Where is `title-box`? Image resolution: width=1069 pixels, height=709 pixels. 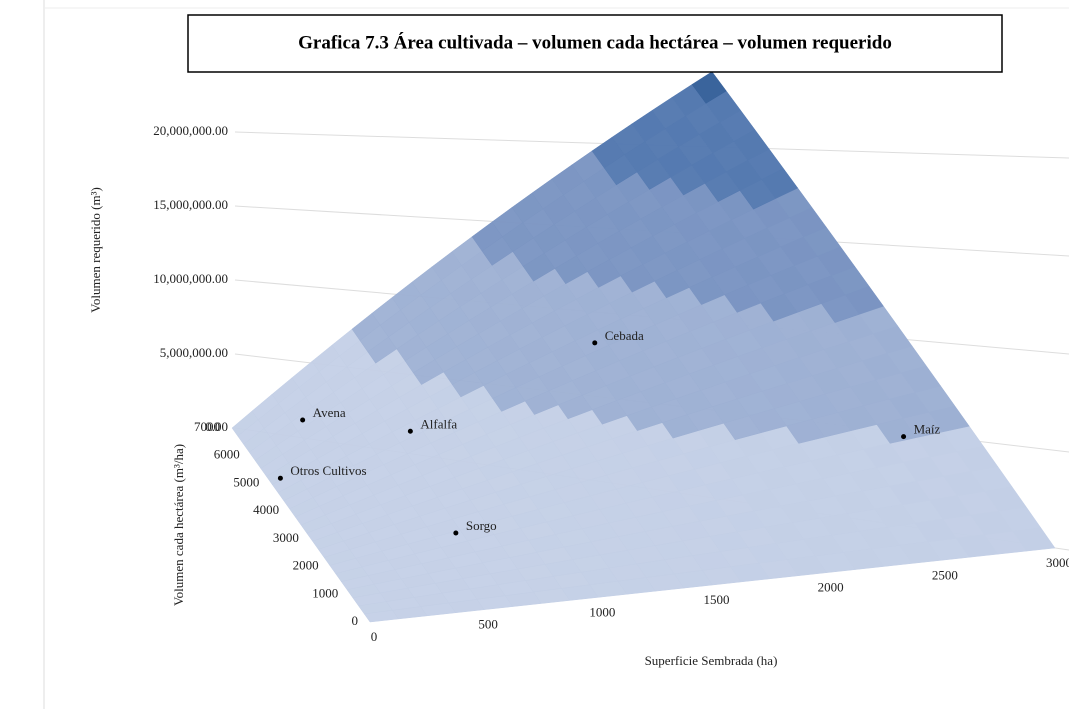 title-box is located at coordinates (595, 43).